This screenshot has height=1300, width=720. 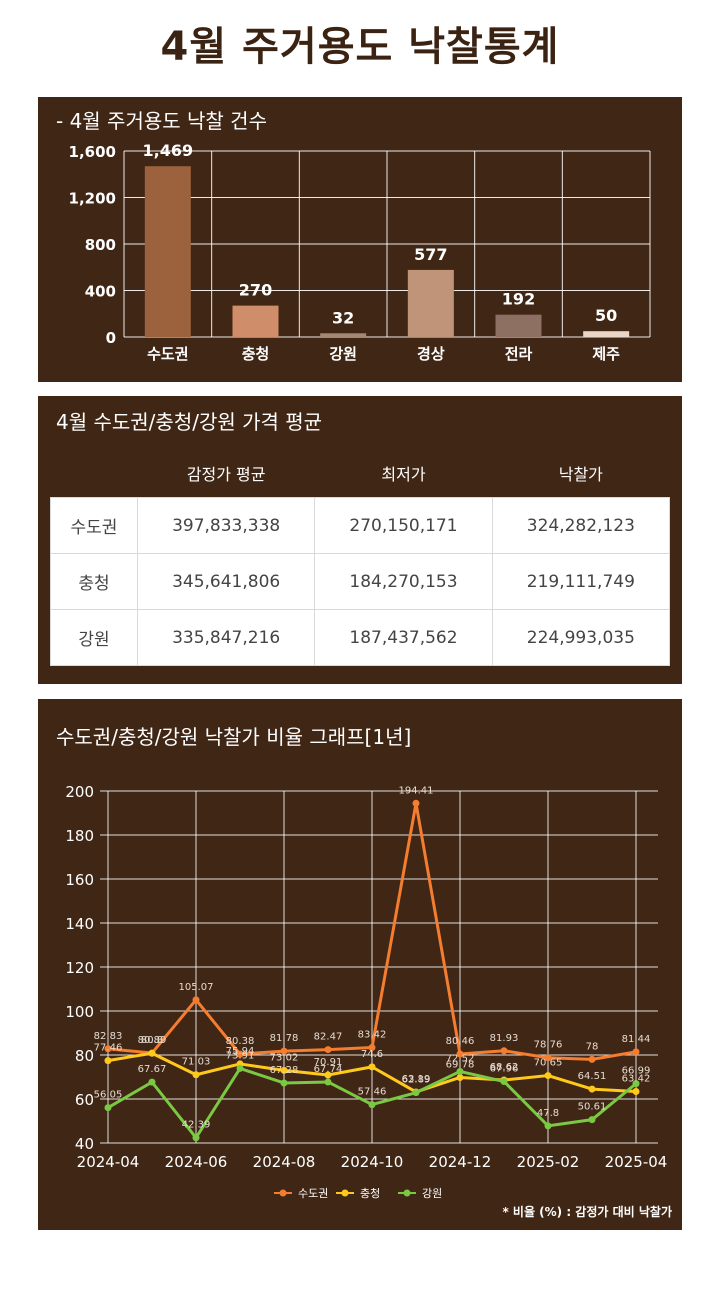 What do you see at coordinates (79, 924) in the screenshot?
I see `y-tick-label: 140` at bounding box center [79, 924].